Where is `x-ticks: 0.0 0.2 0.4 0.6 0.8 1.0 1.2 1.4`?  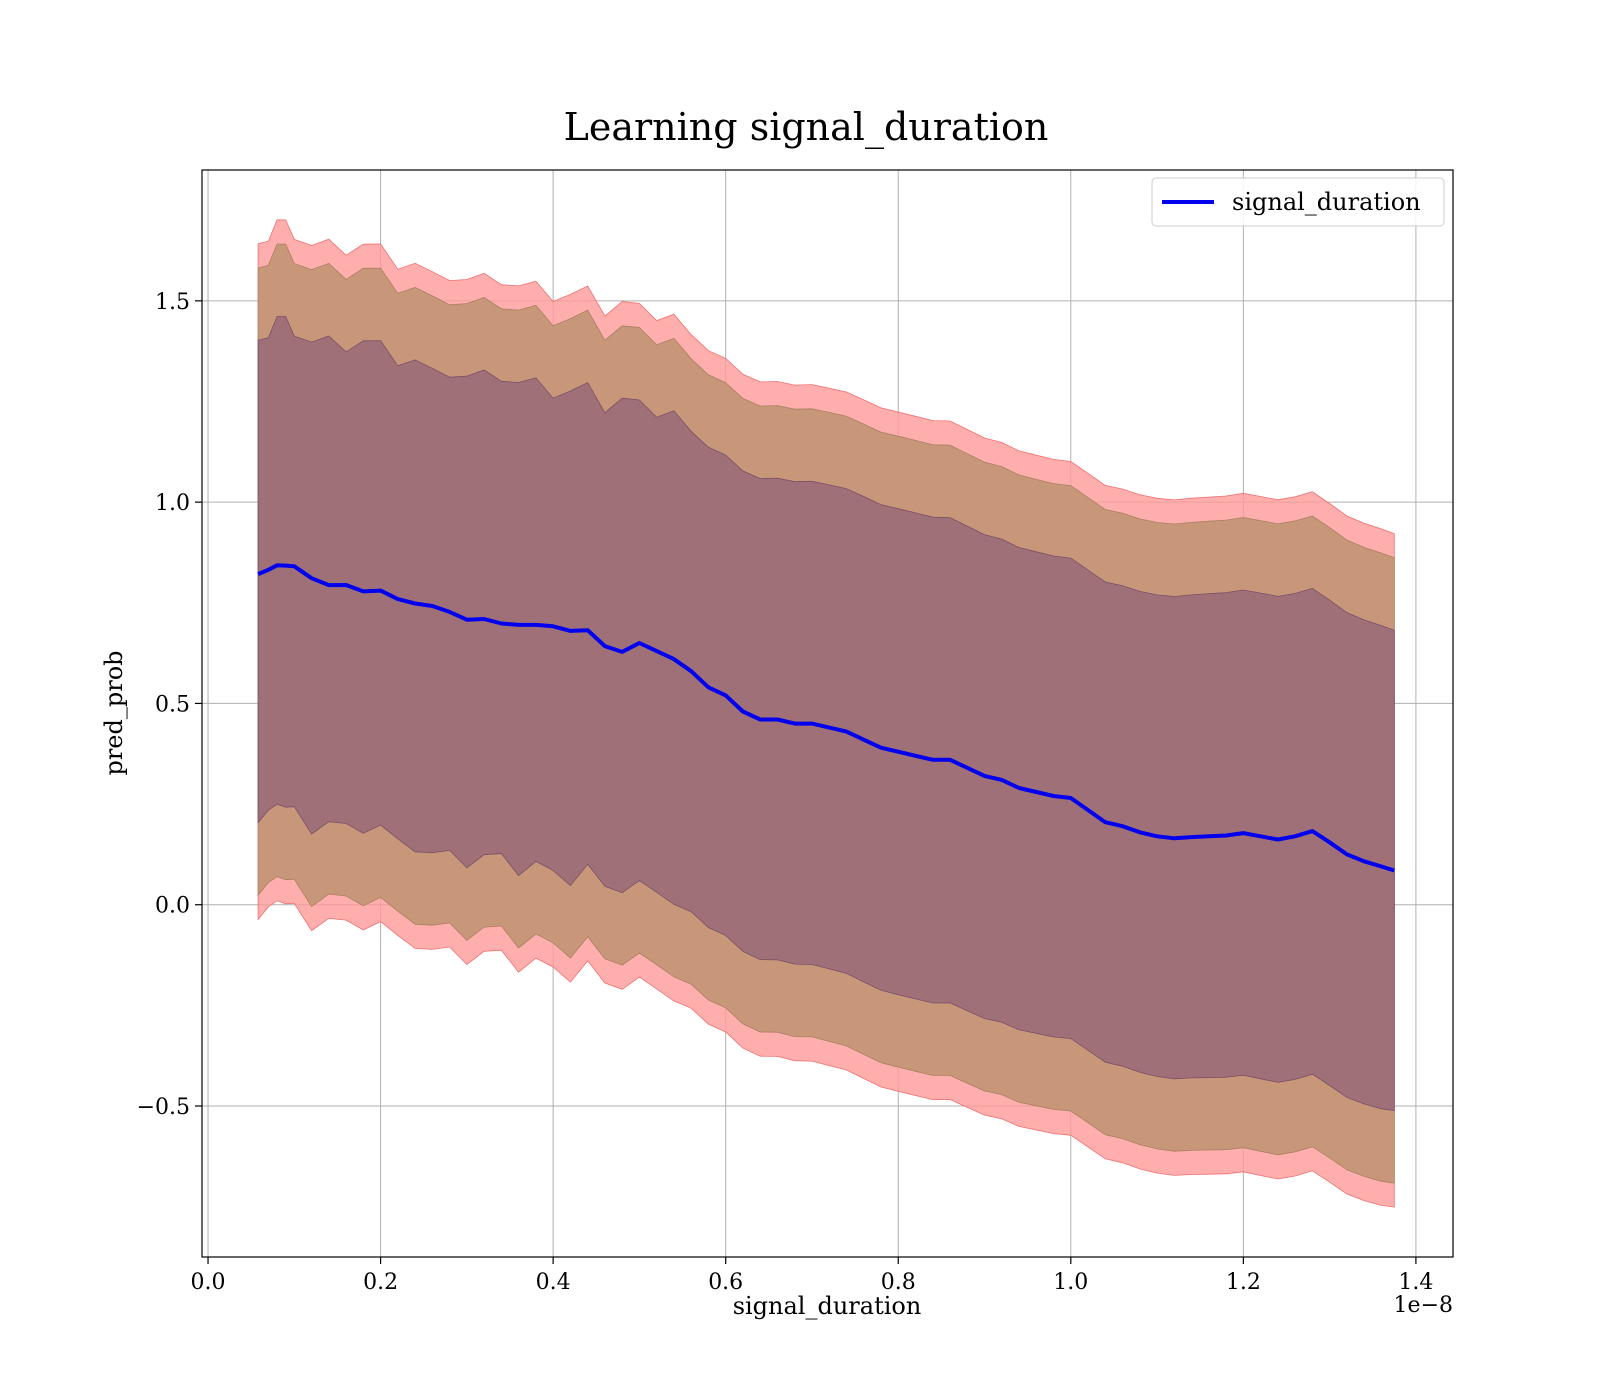
x-ticks: 0.0 0.2 0.4 0.6 0.8 1.0 1.2 1.4 is located at coordinates (812, 1276).